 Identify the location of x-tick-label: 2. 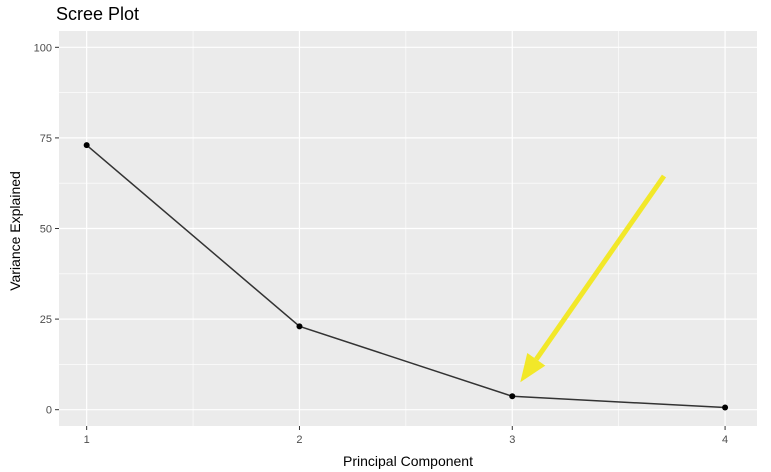
(299, 440).